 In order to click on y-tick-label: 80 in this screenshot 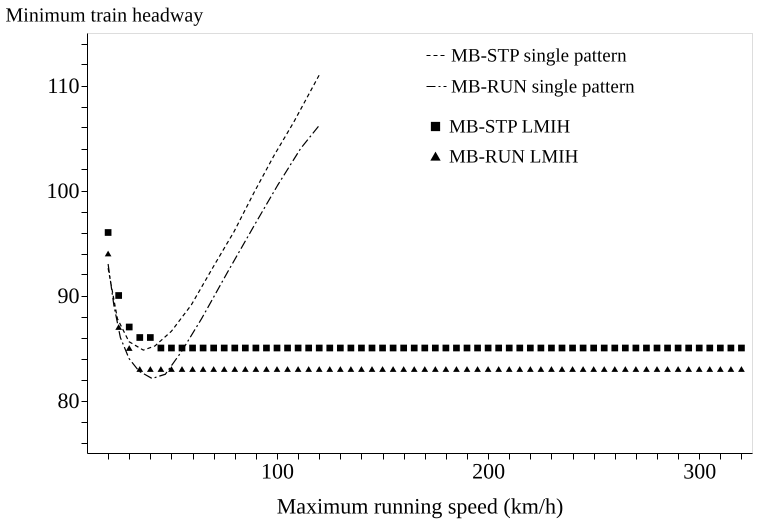, I will do `click(69, 400)`.